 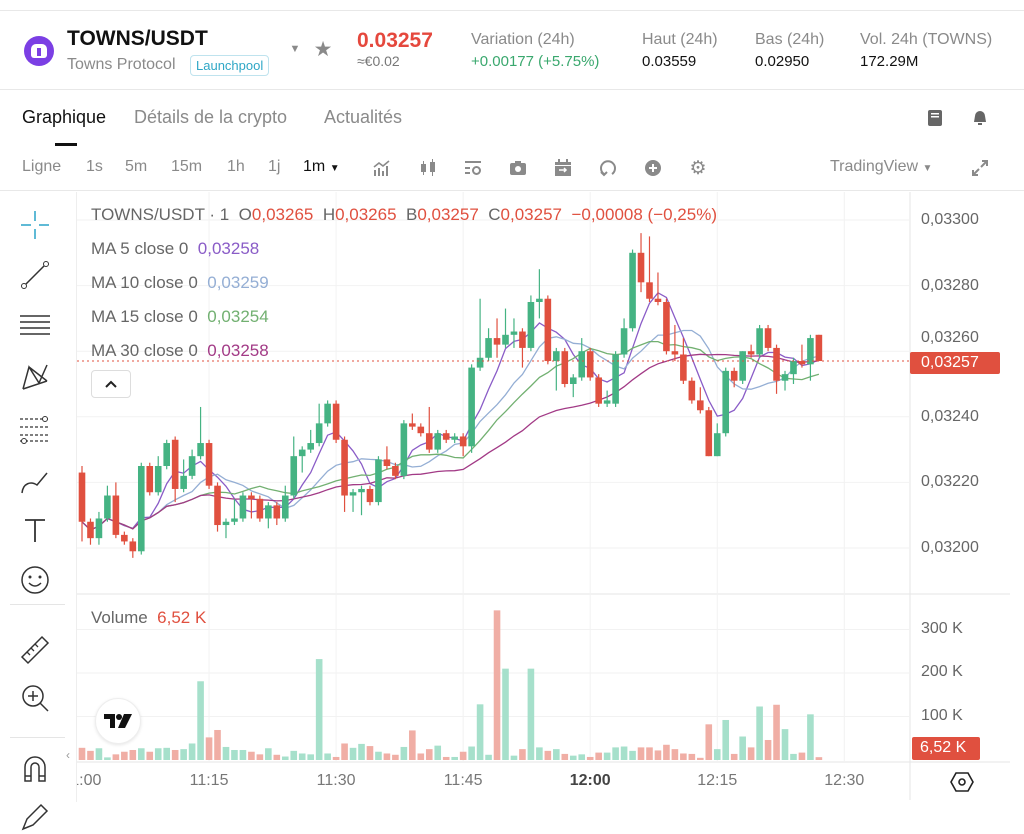 What do you see at coordinates (211, 117) in the screenshot?
I see `tab-crypto-details: Détails de la crypto` at bounding box center [211, 117].